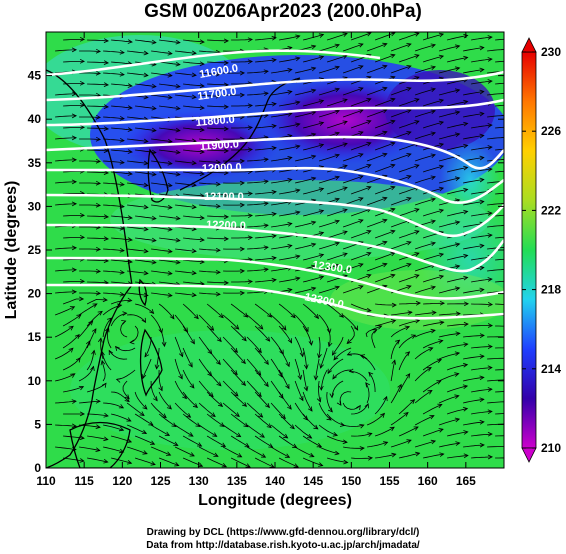 Image resolution: width=566 pixels, height=554 pixels. I want to click on contour-12300a, so click(275, 278).